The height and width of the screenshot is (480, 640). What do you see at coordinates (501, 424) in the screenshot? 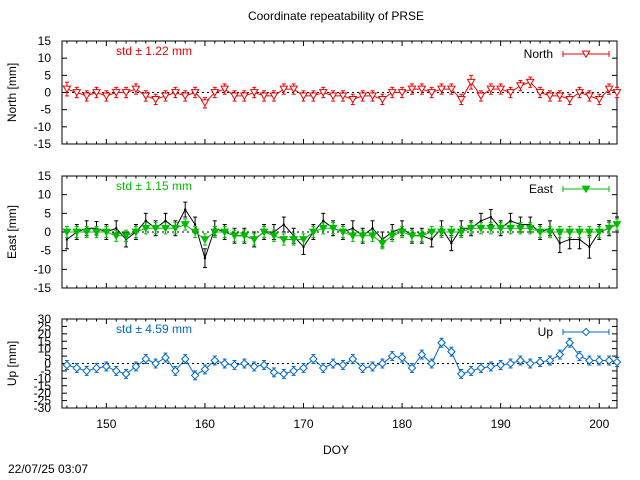
I see `x-tick-label: 190` at bounding box center [501, 424].